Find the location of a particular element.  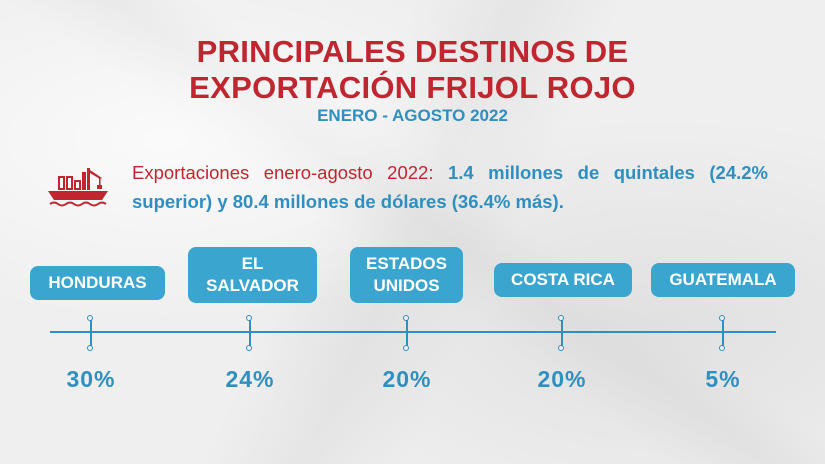

timeline-marker-costa-rica is located at coordinates (561, 333).